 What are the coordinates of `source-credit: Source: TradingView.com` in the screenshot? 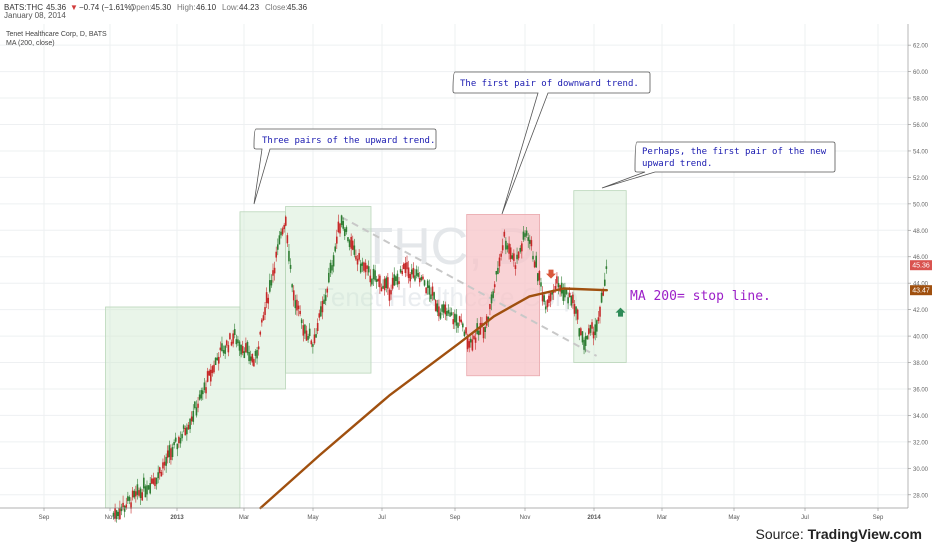 It's located at (838, 534).